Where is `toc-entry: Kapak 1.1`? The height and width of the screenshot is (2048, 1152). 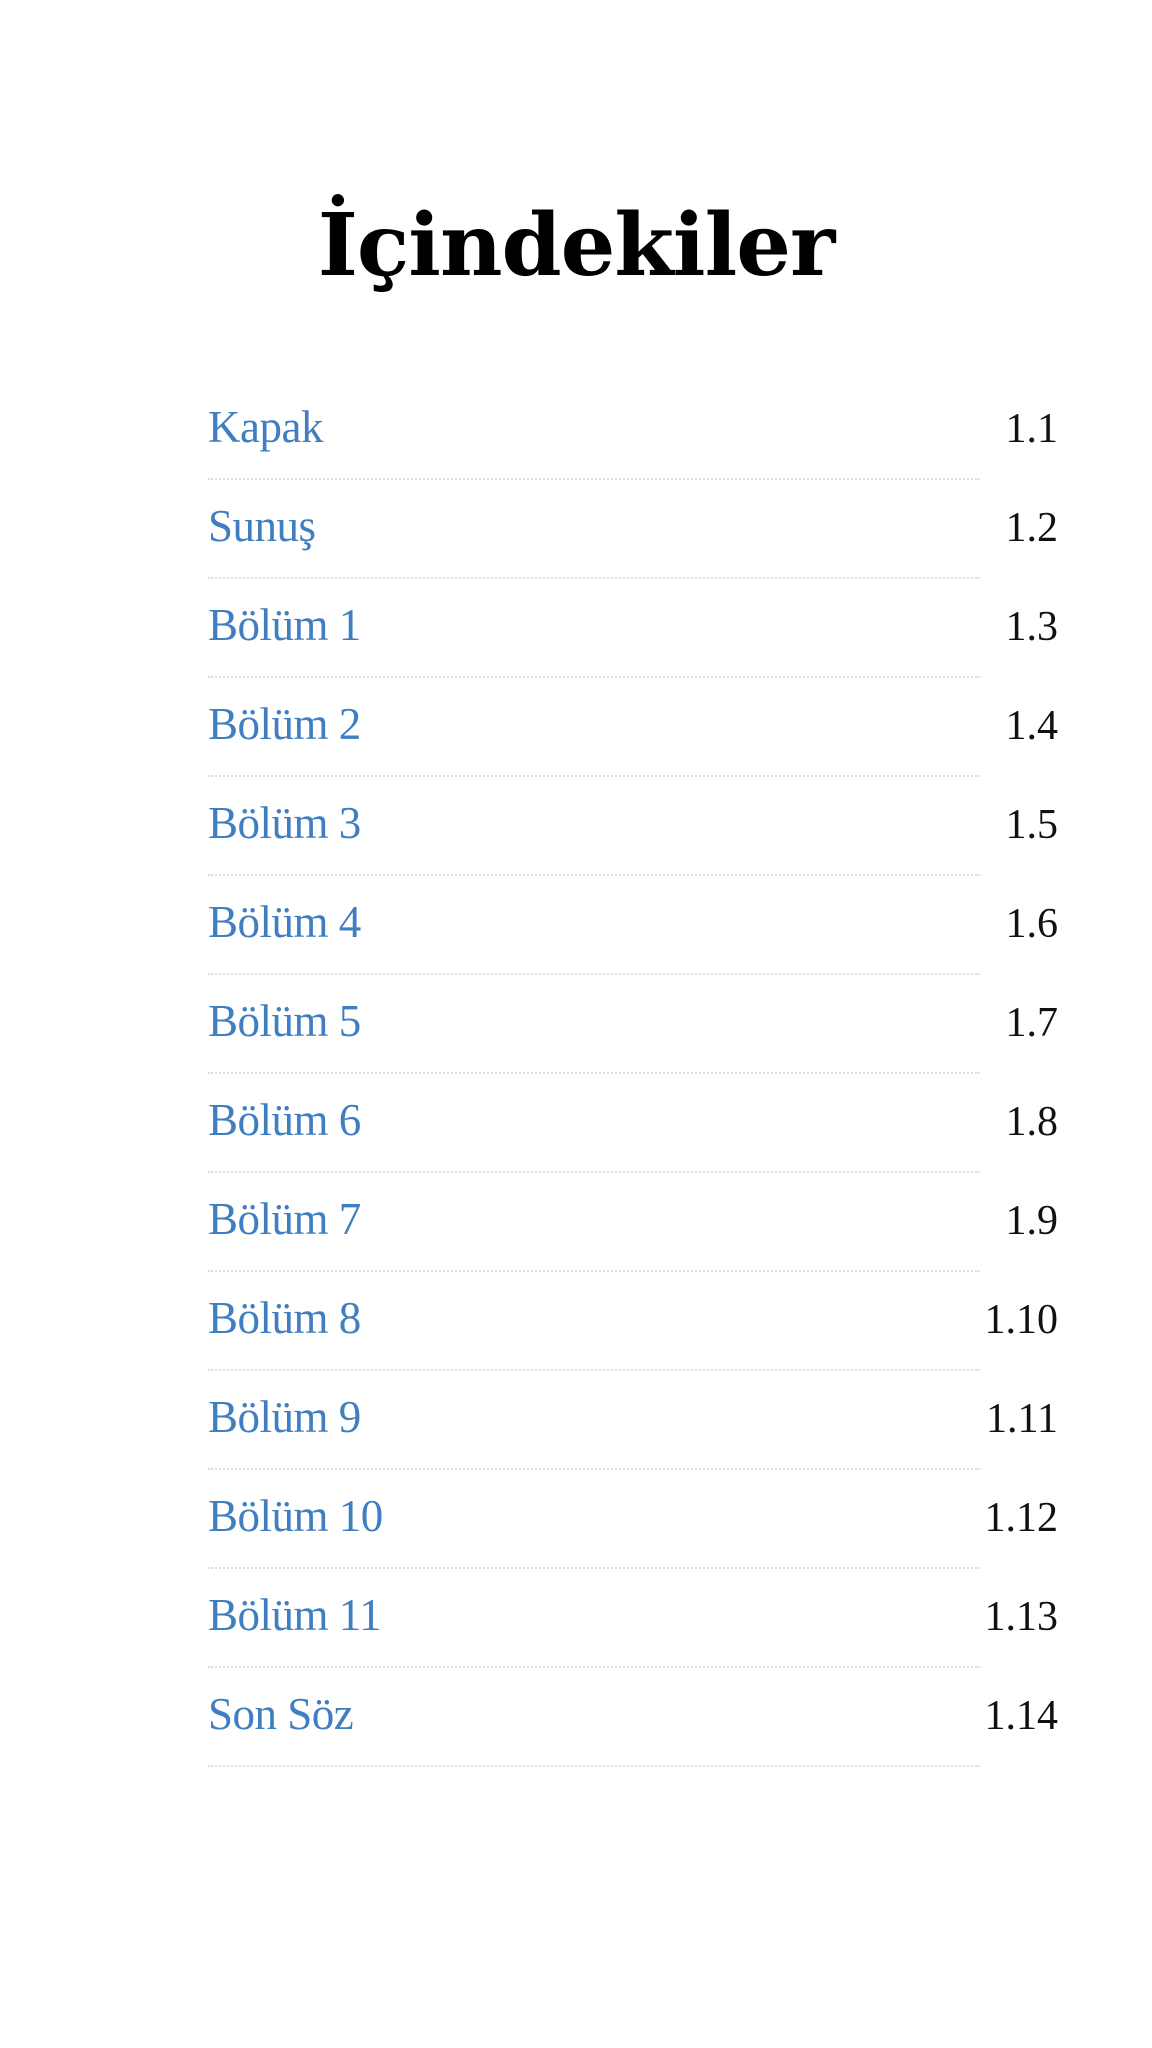 toc-entry: Kapak 1.1 is located at coordinates (633, 431).